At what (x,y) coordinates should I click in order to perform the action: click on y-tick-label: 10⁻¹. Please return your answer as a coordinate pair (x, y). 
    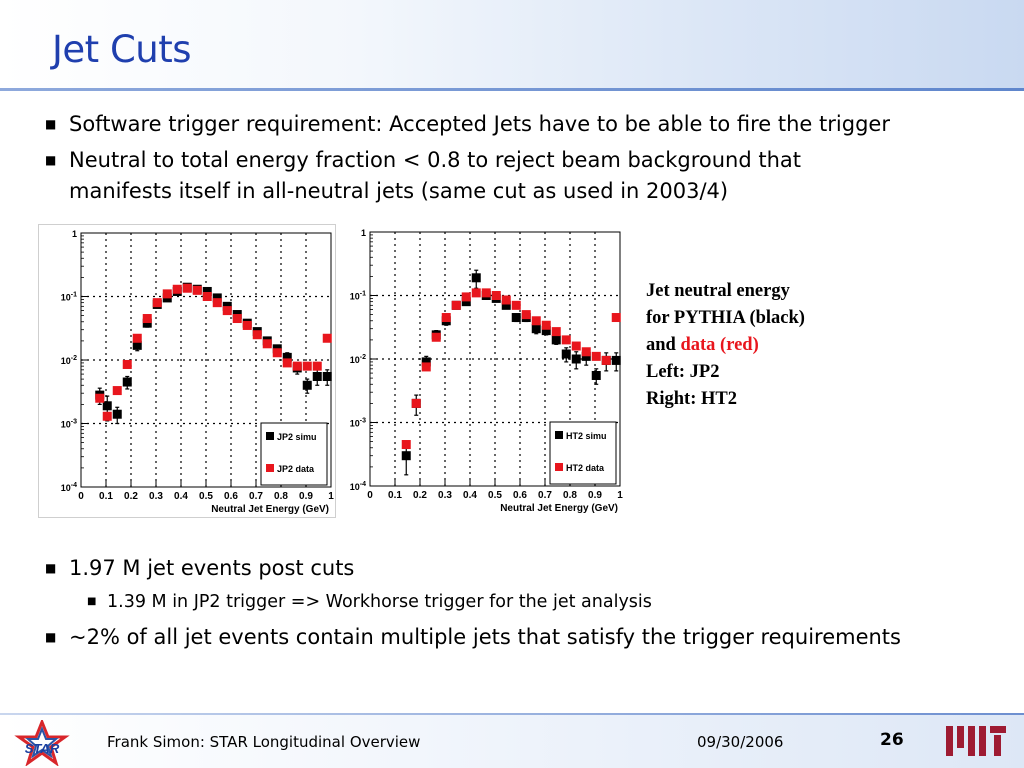
    Looking at the image, I should click on (358, 296).